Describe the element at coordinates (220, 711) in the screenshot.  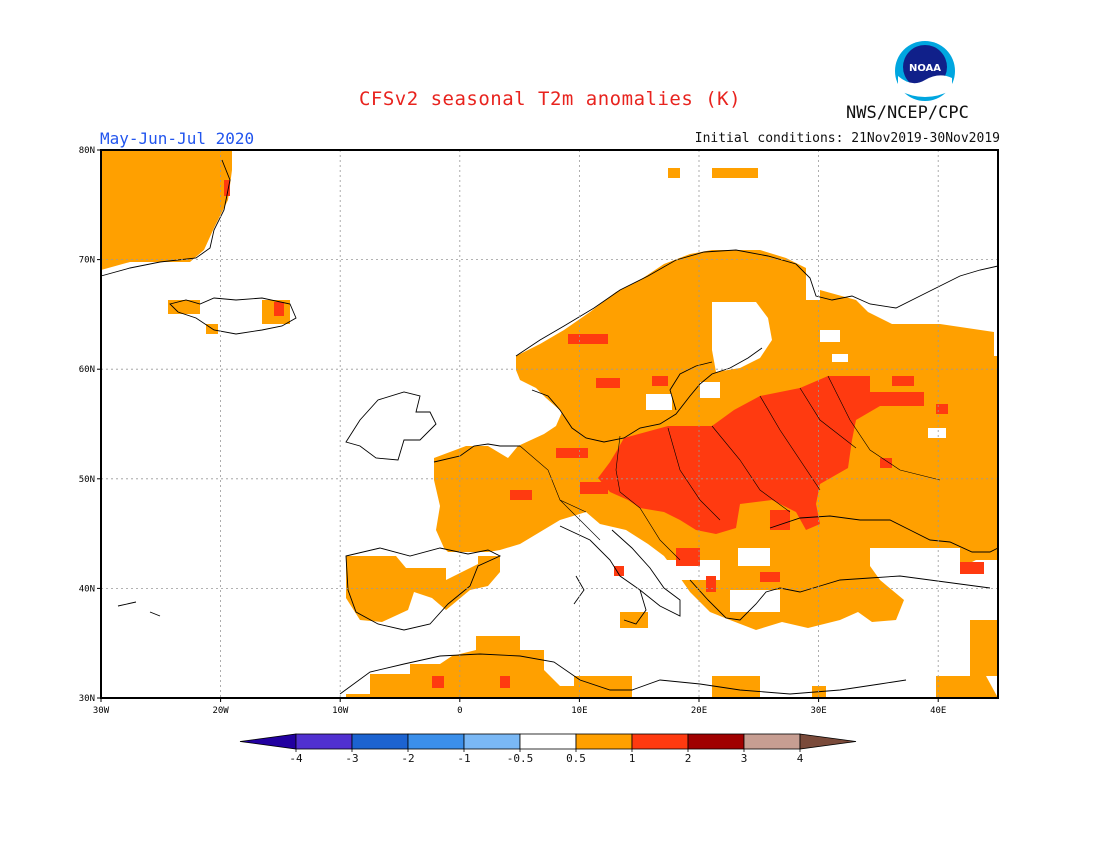
I see `lon-label: 20W` at that location.